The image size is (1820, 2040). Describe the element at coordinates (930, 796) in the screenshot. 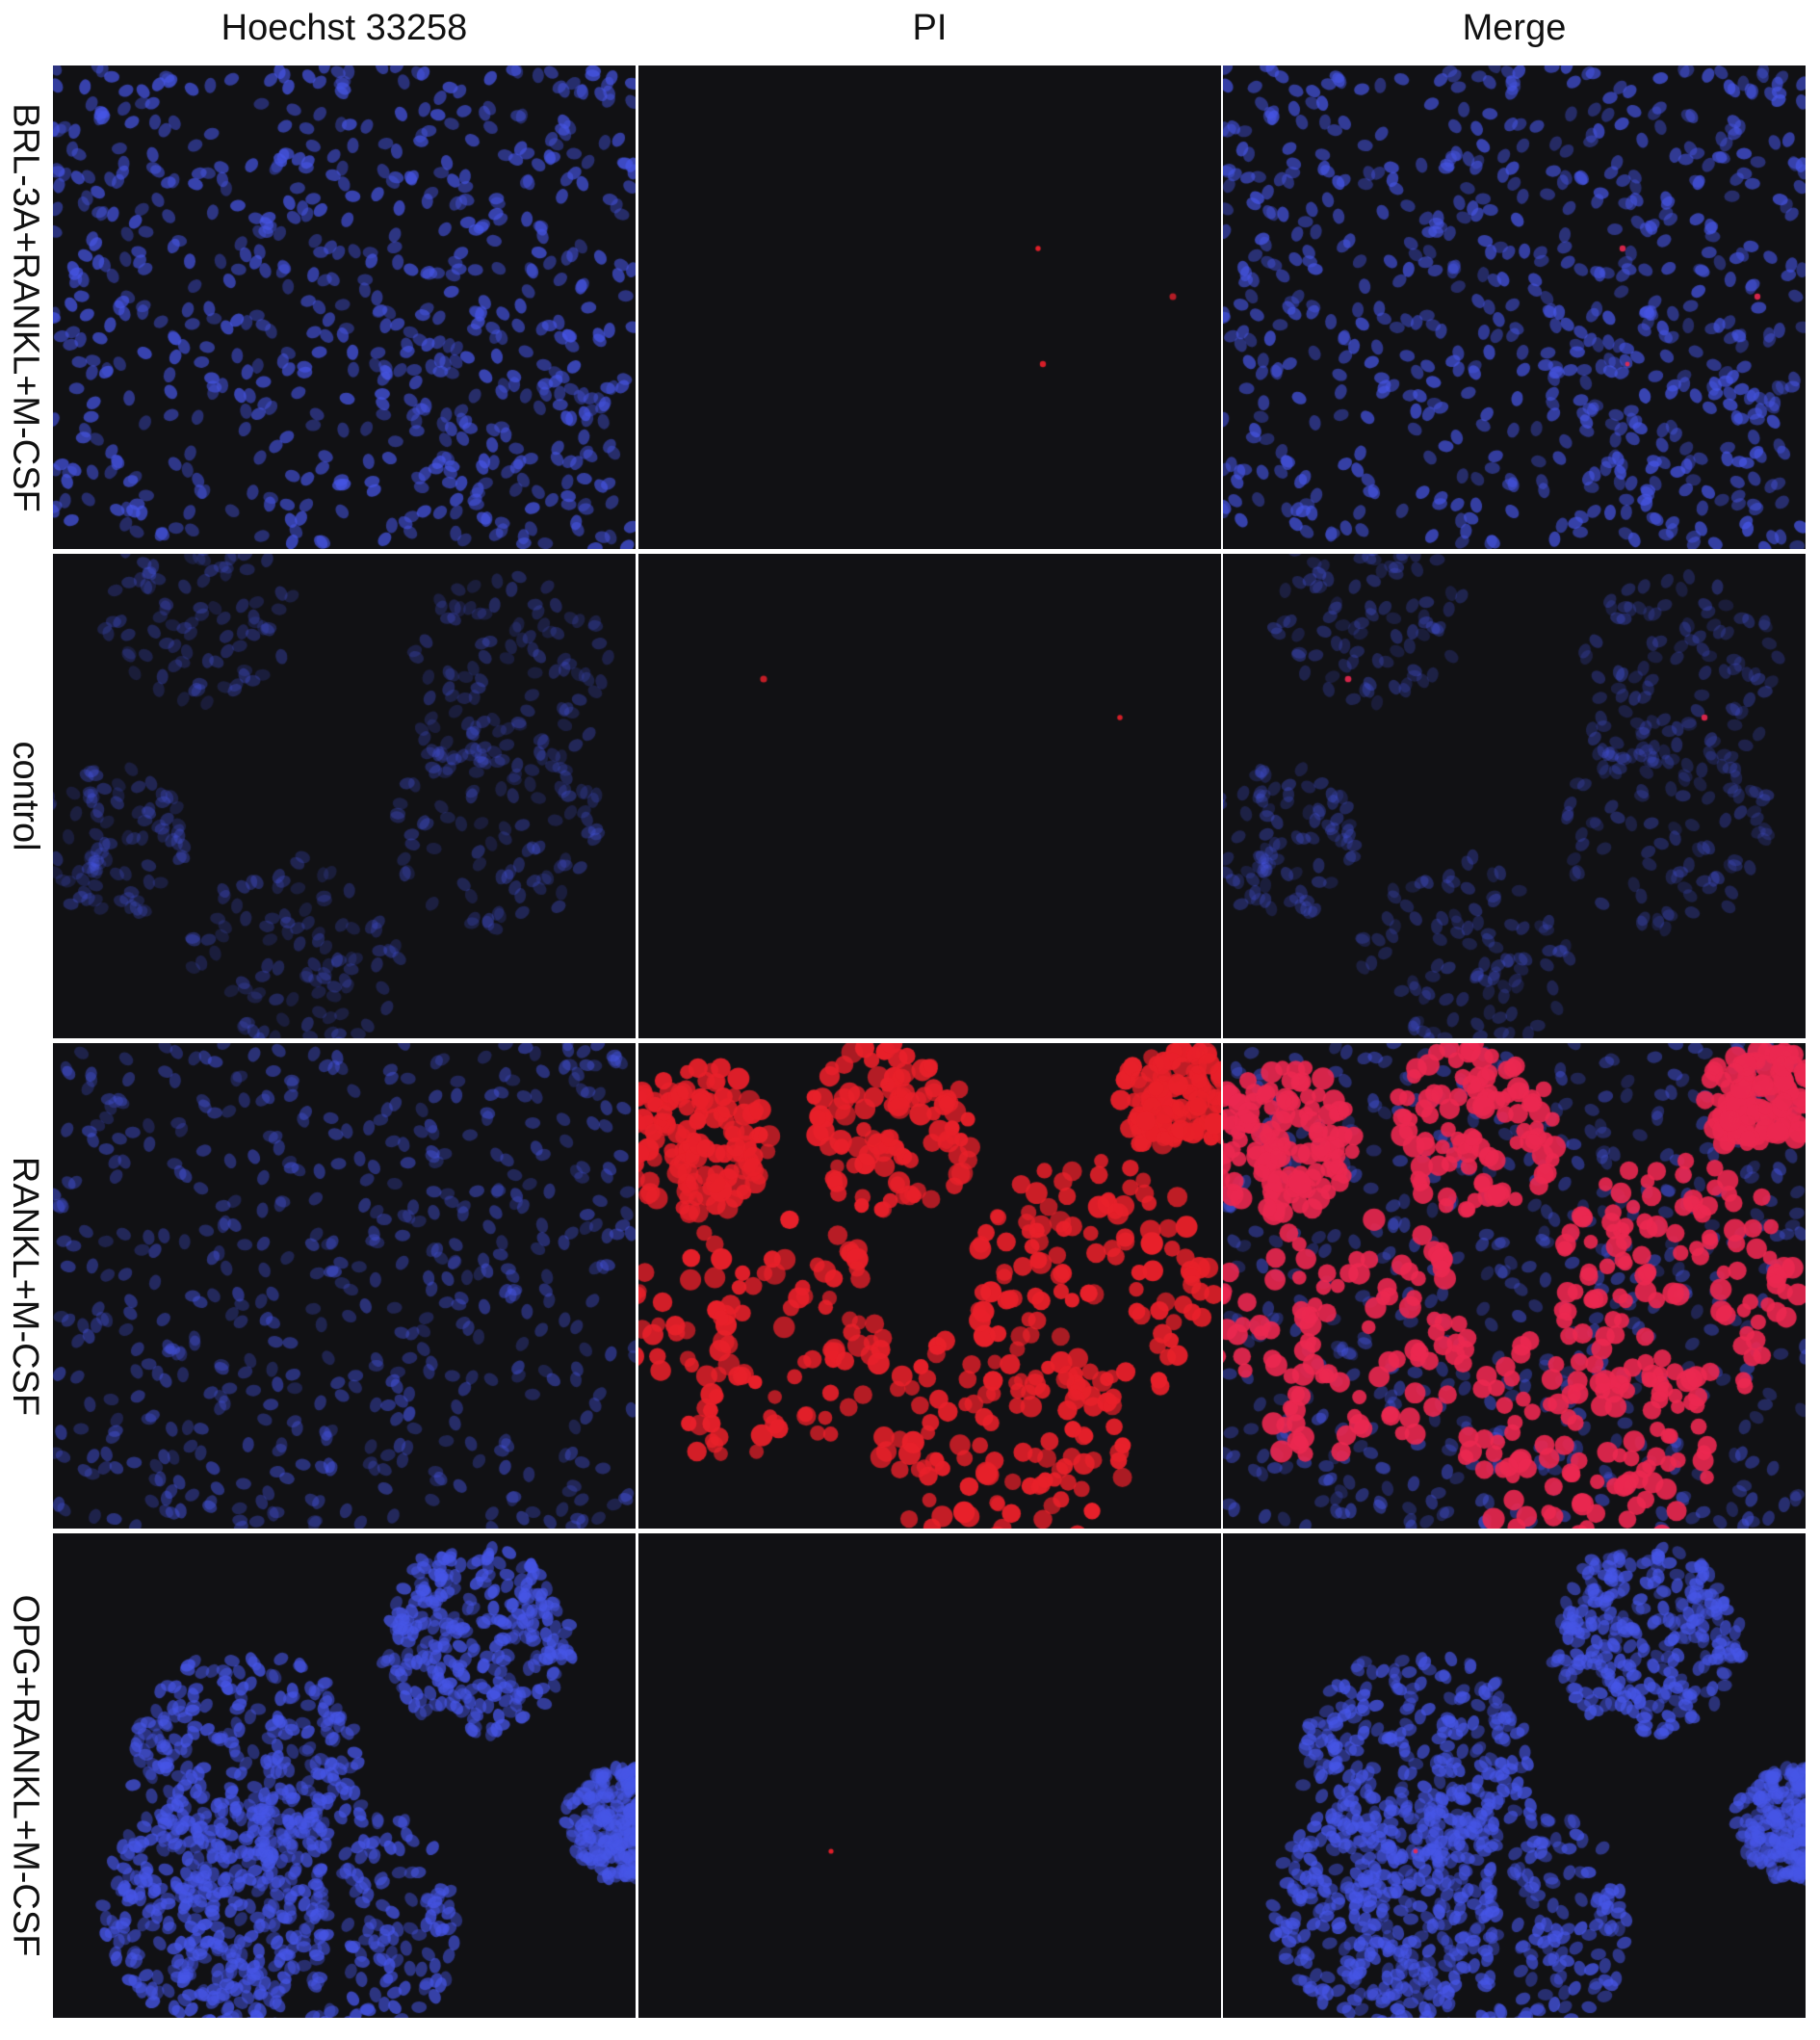

I see `micrograph-control-pi` at that location.